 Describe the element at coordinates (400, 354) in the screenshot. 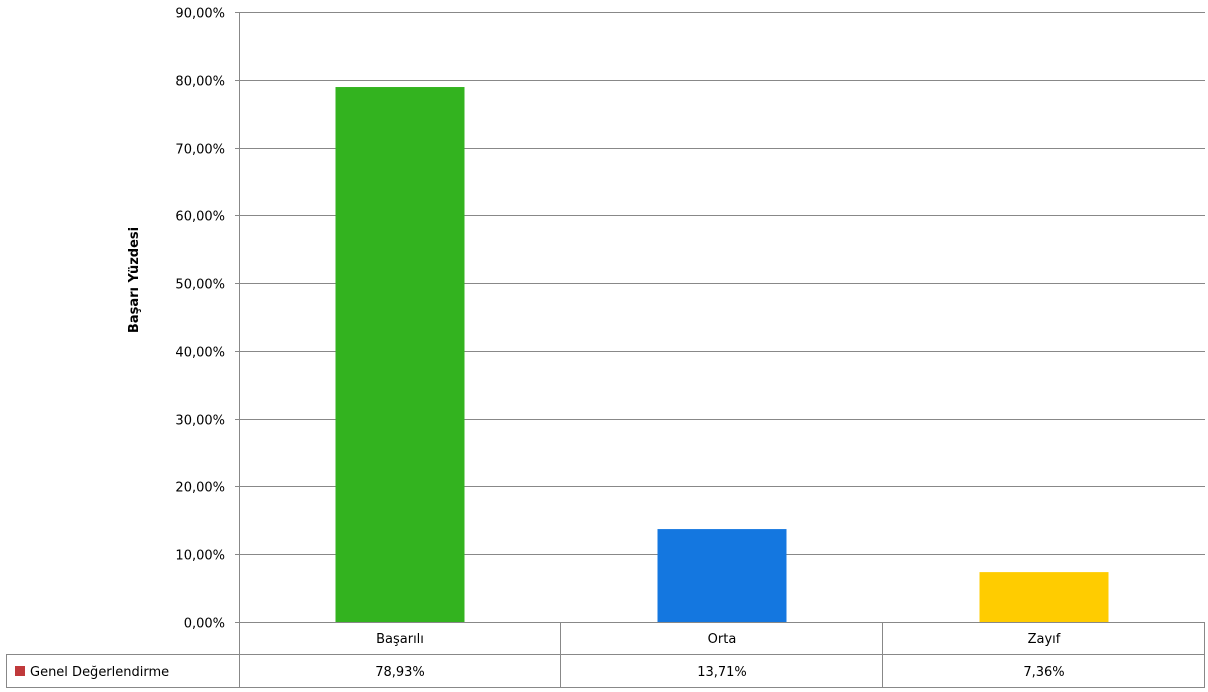

I see `bar-başarılı` at that location.